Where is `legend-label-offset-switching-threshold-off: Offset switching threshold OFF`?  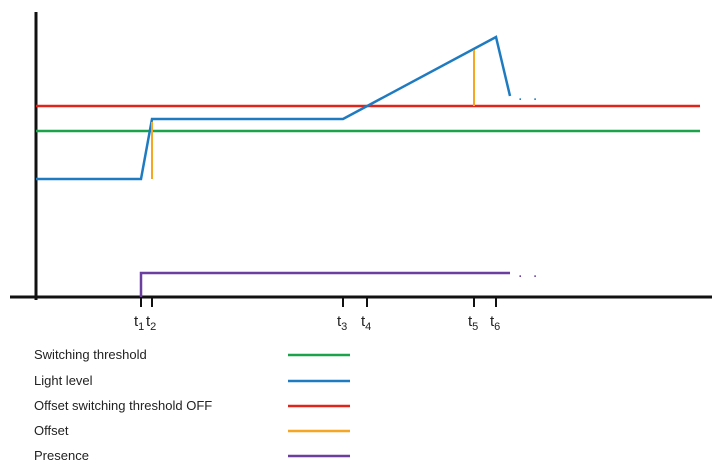 legend-label-offset-switching-threshold-off: Offset switching threshold OFF is located at coordinates (123, 405).